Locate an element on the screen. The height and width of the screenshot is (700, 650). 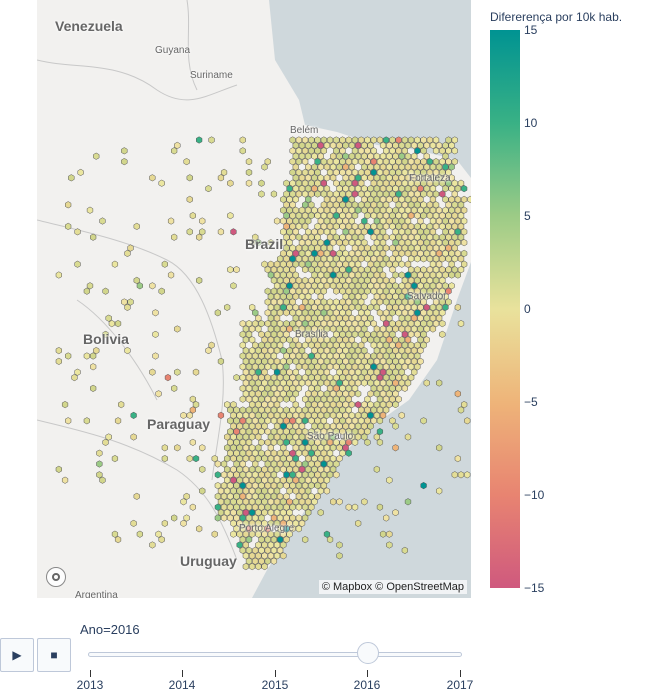
slider-step-2015: 2015 is located at coordinates (275, 685).